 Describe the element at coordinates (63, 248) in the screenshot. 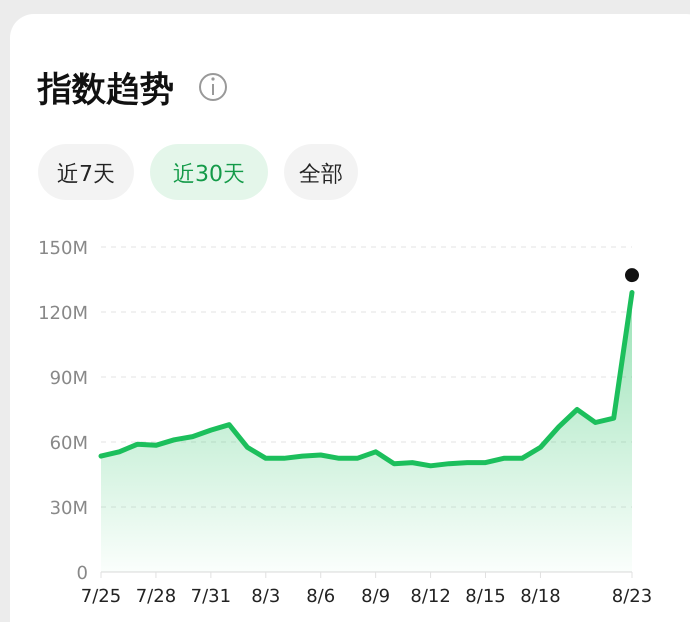

I see `y-tick-label: 150M` at that location.